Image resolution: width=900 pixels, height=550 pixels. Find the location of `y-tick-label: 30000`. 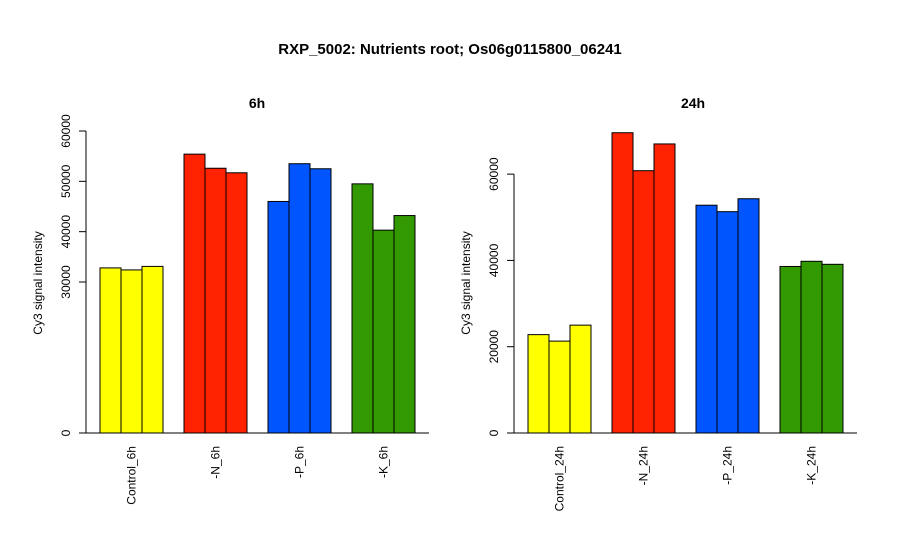

y-tick-label: 30000 is located at coordinates (66, 282).